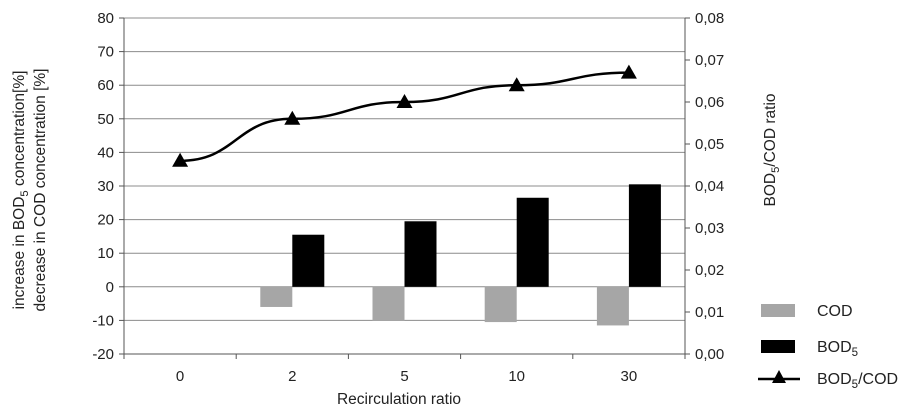  I want to click on left-tick-label: 0, so click(110, 287).